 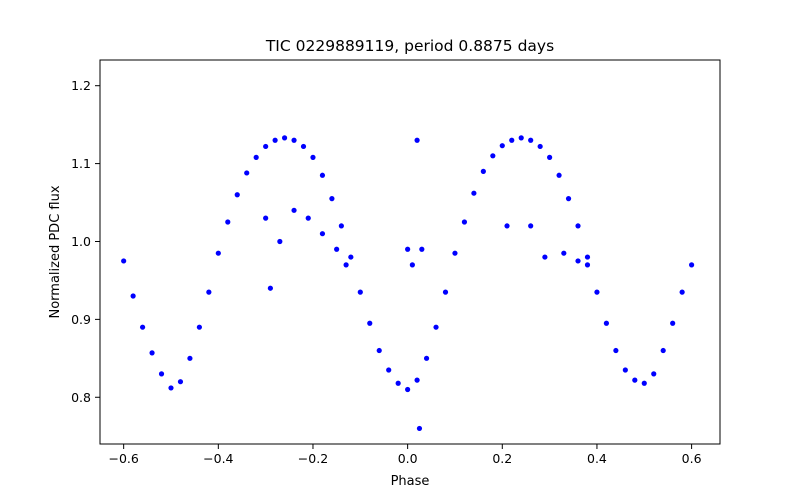 What do you see at coordinates (408, 458) in the screenshot?
I see `x-tick-label: 0.0` at bounding box center [408, 458].